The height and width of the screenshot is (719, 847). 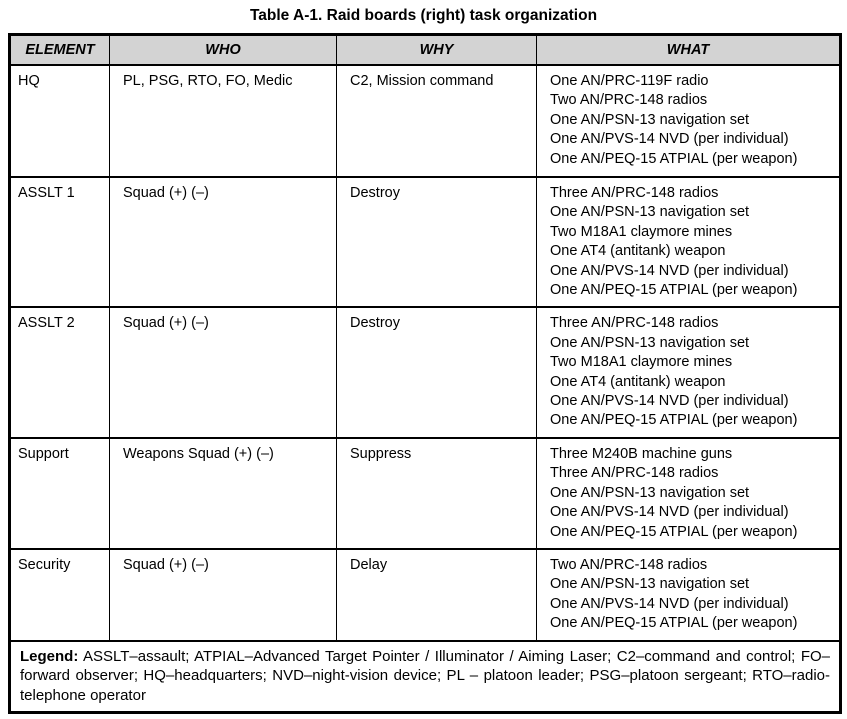 I want to click on column-header-why: WHY, so click(x=436, y=50).